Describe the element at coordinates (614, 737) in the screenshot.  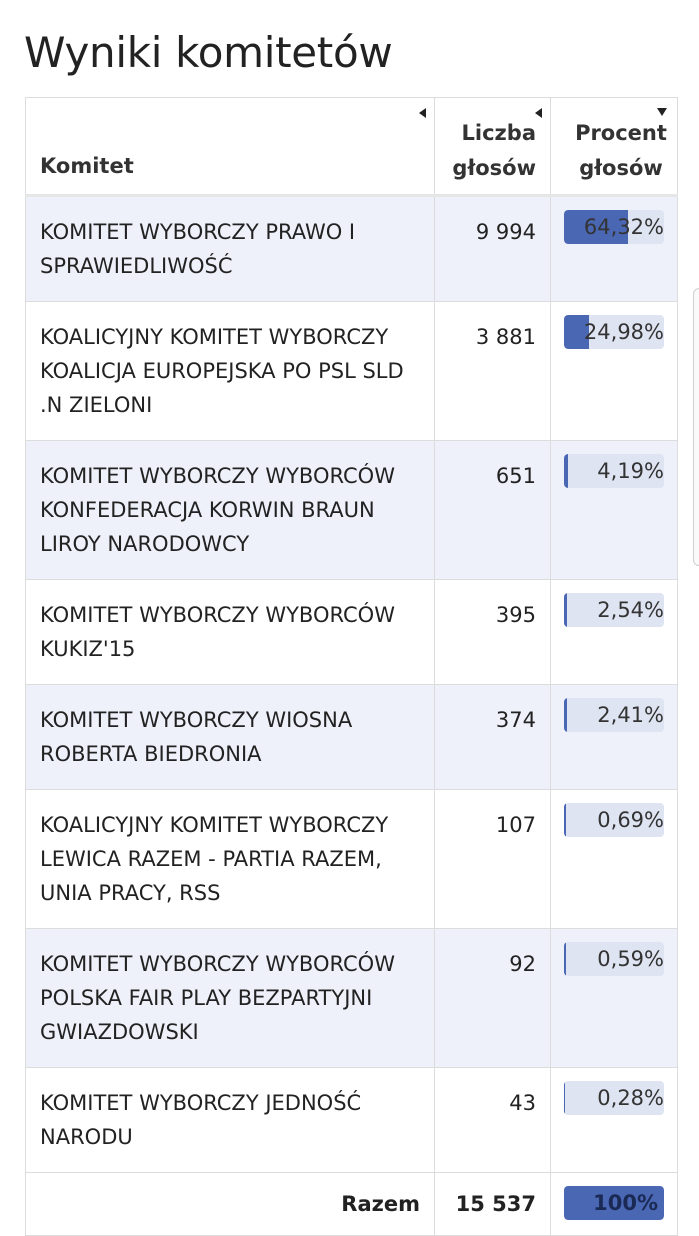
I see `percent-cell: 2,41%` at that location.